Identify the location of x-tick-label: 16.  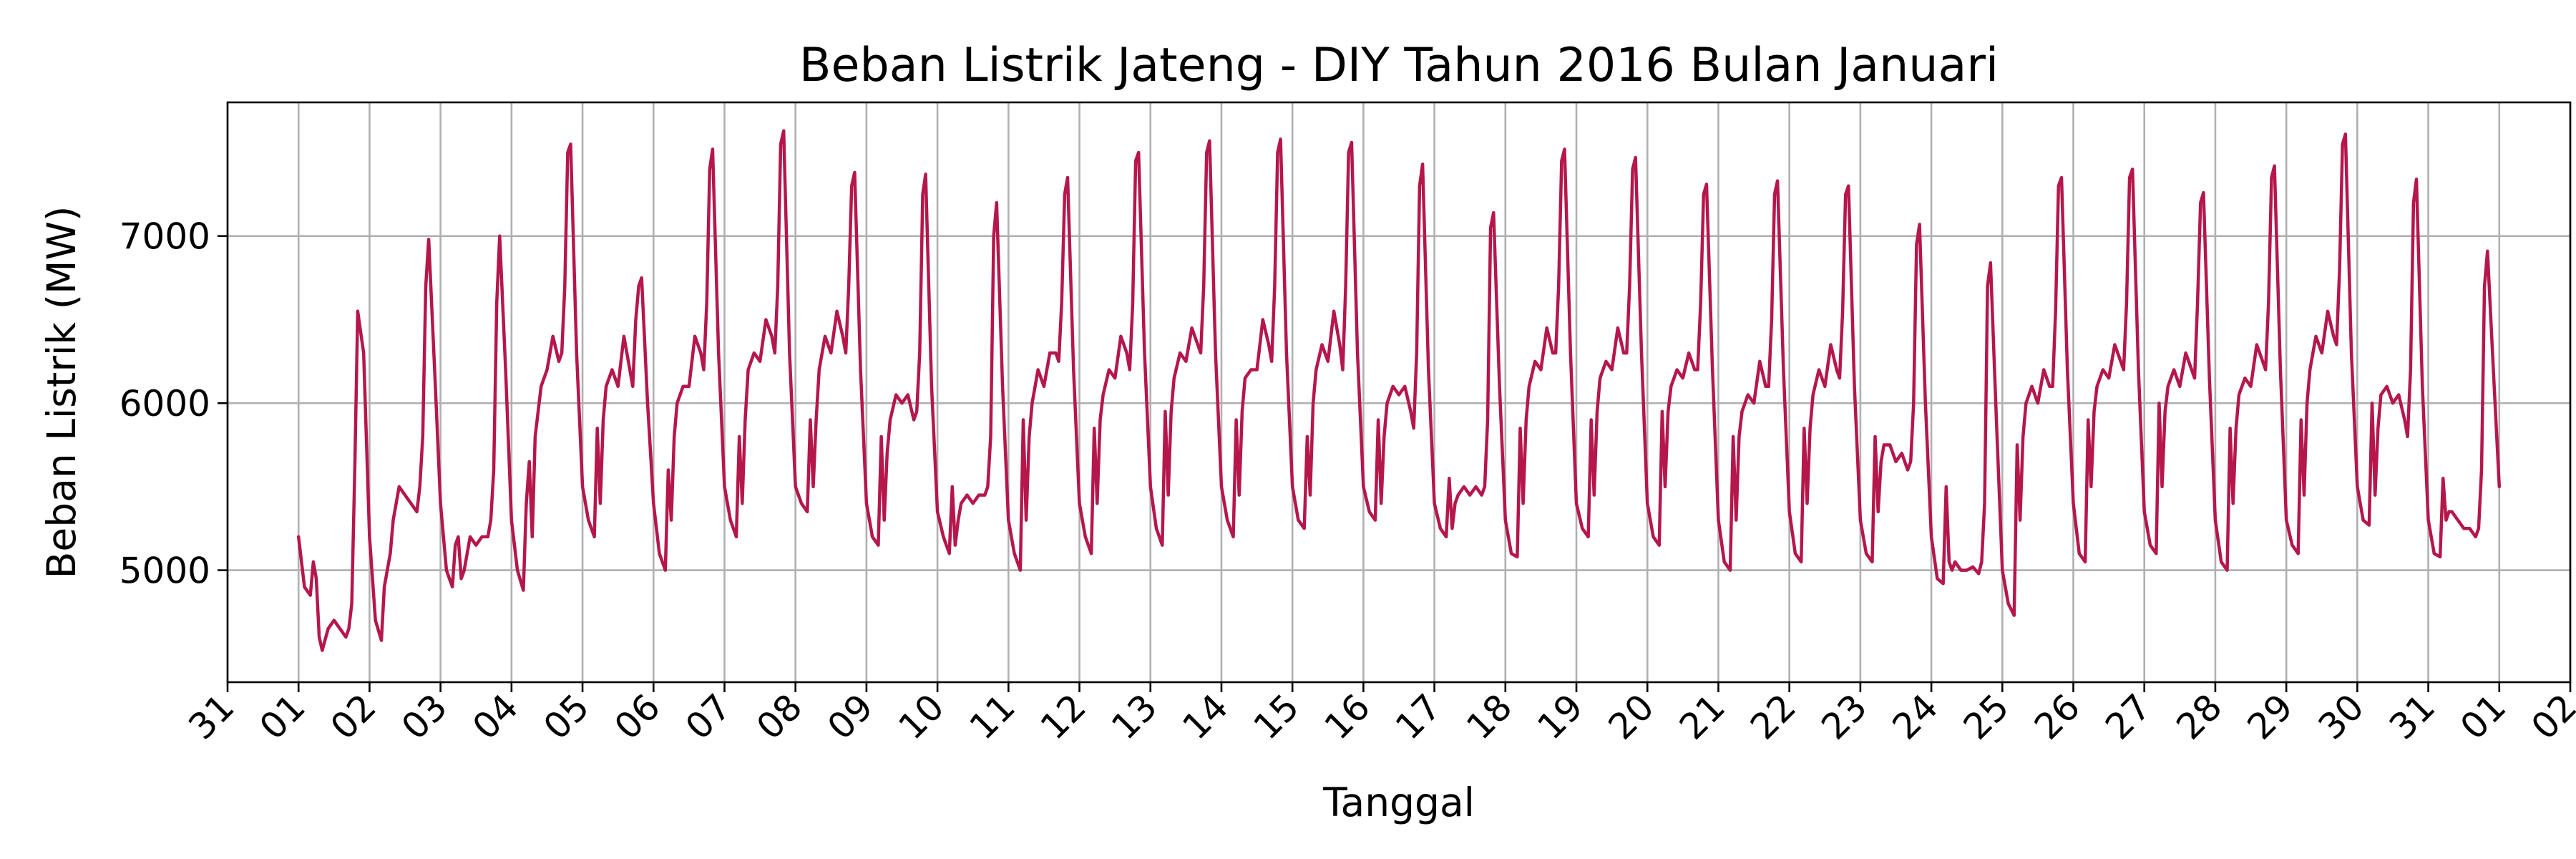
(1347, 716).